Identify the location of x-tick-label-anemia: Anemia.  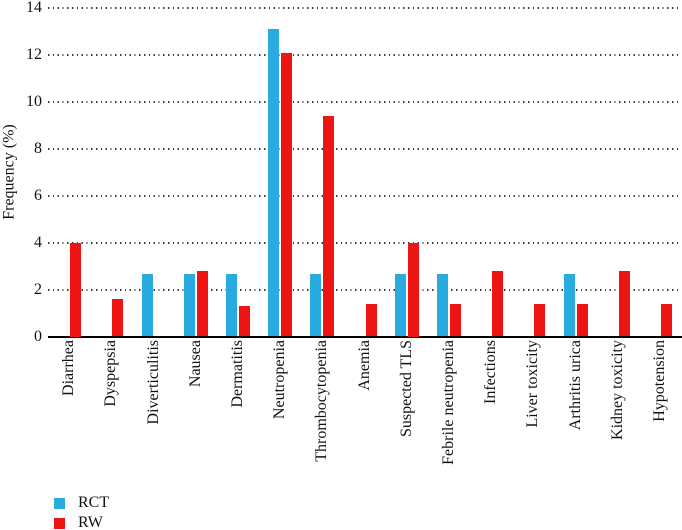
(364, 365).